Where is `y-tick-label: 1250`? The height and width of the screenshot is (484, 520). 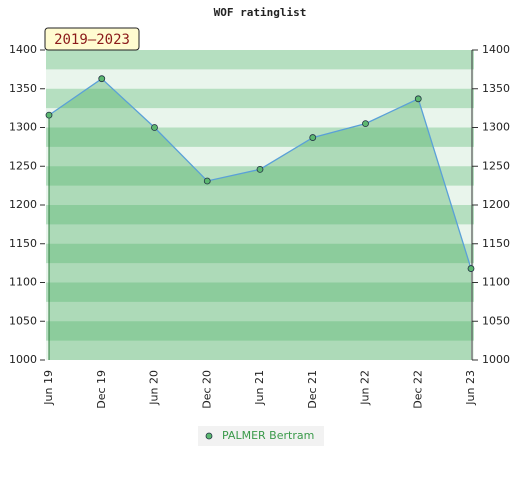 y-tick-label: 1250 is located at coordinates (23, 165).